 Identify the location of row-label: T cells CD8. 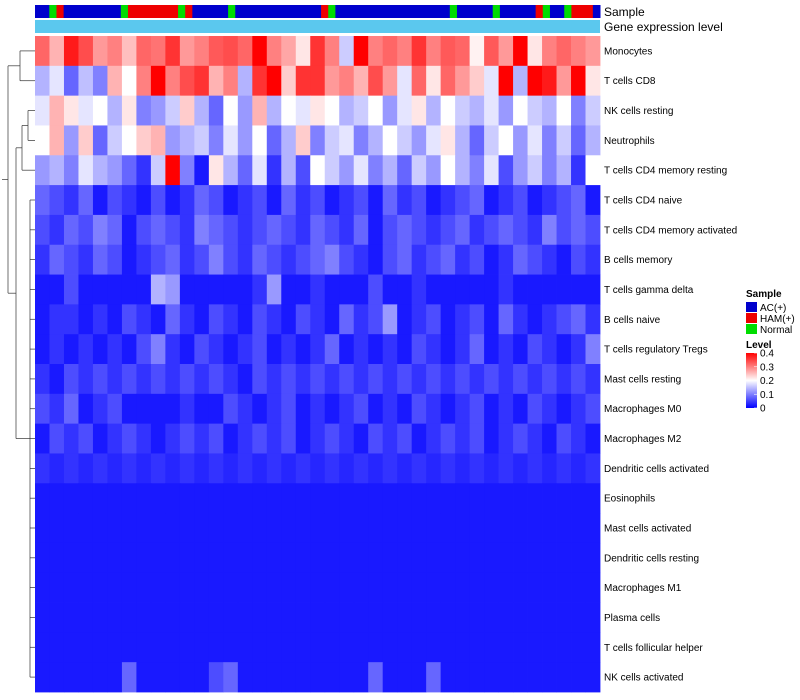
(630, 81).